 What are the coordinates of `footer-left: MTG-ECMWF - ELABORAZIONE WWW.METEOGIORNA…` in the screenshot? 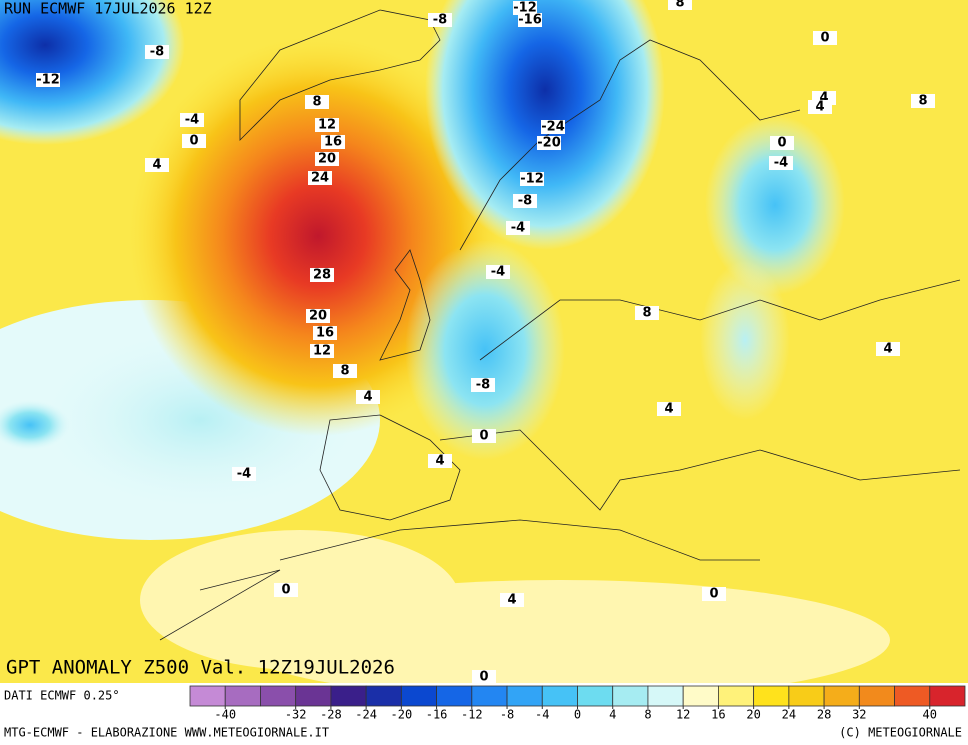 It's located at (166, 733).